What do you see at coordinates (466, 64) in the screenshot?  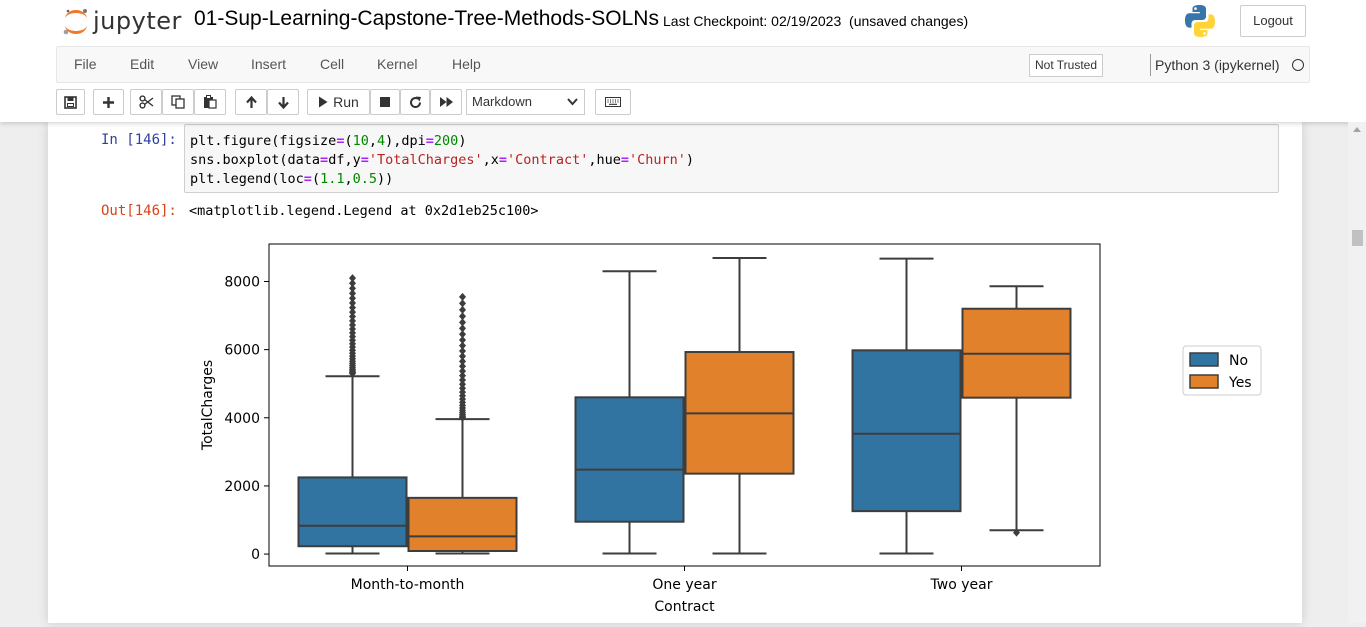 I see `menu-help: Help` at bounding box center [466, 64].